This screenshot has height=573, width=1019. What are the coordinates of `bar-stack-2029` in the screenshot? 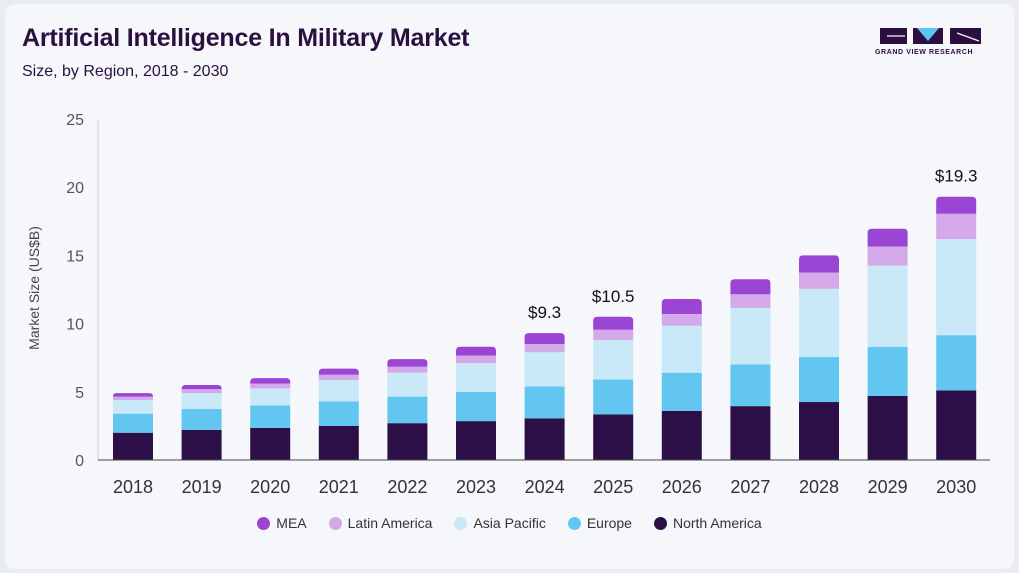 It's located at (887, 344).